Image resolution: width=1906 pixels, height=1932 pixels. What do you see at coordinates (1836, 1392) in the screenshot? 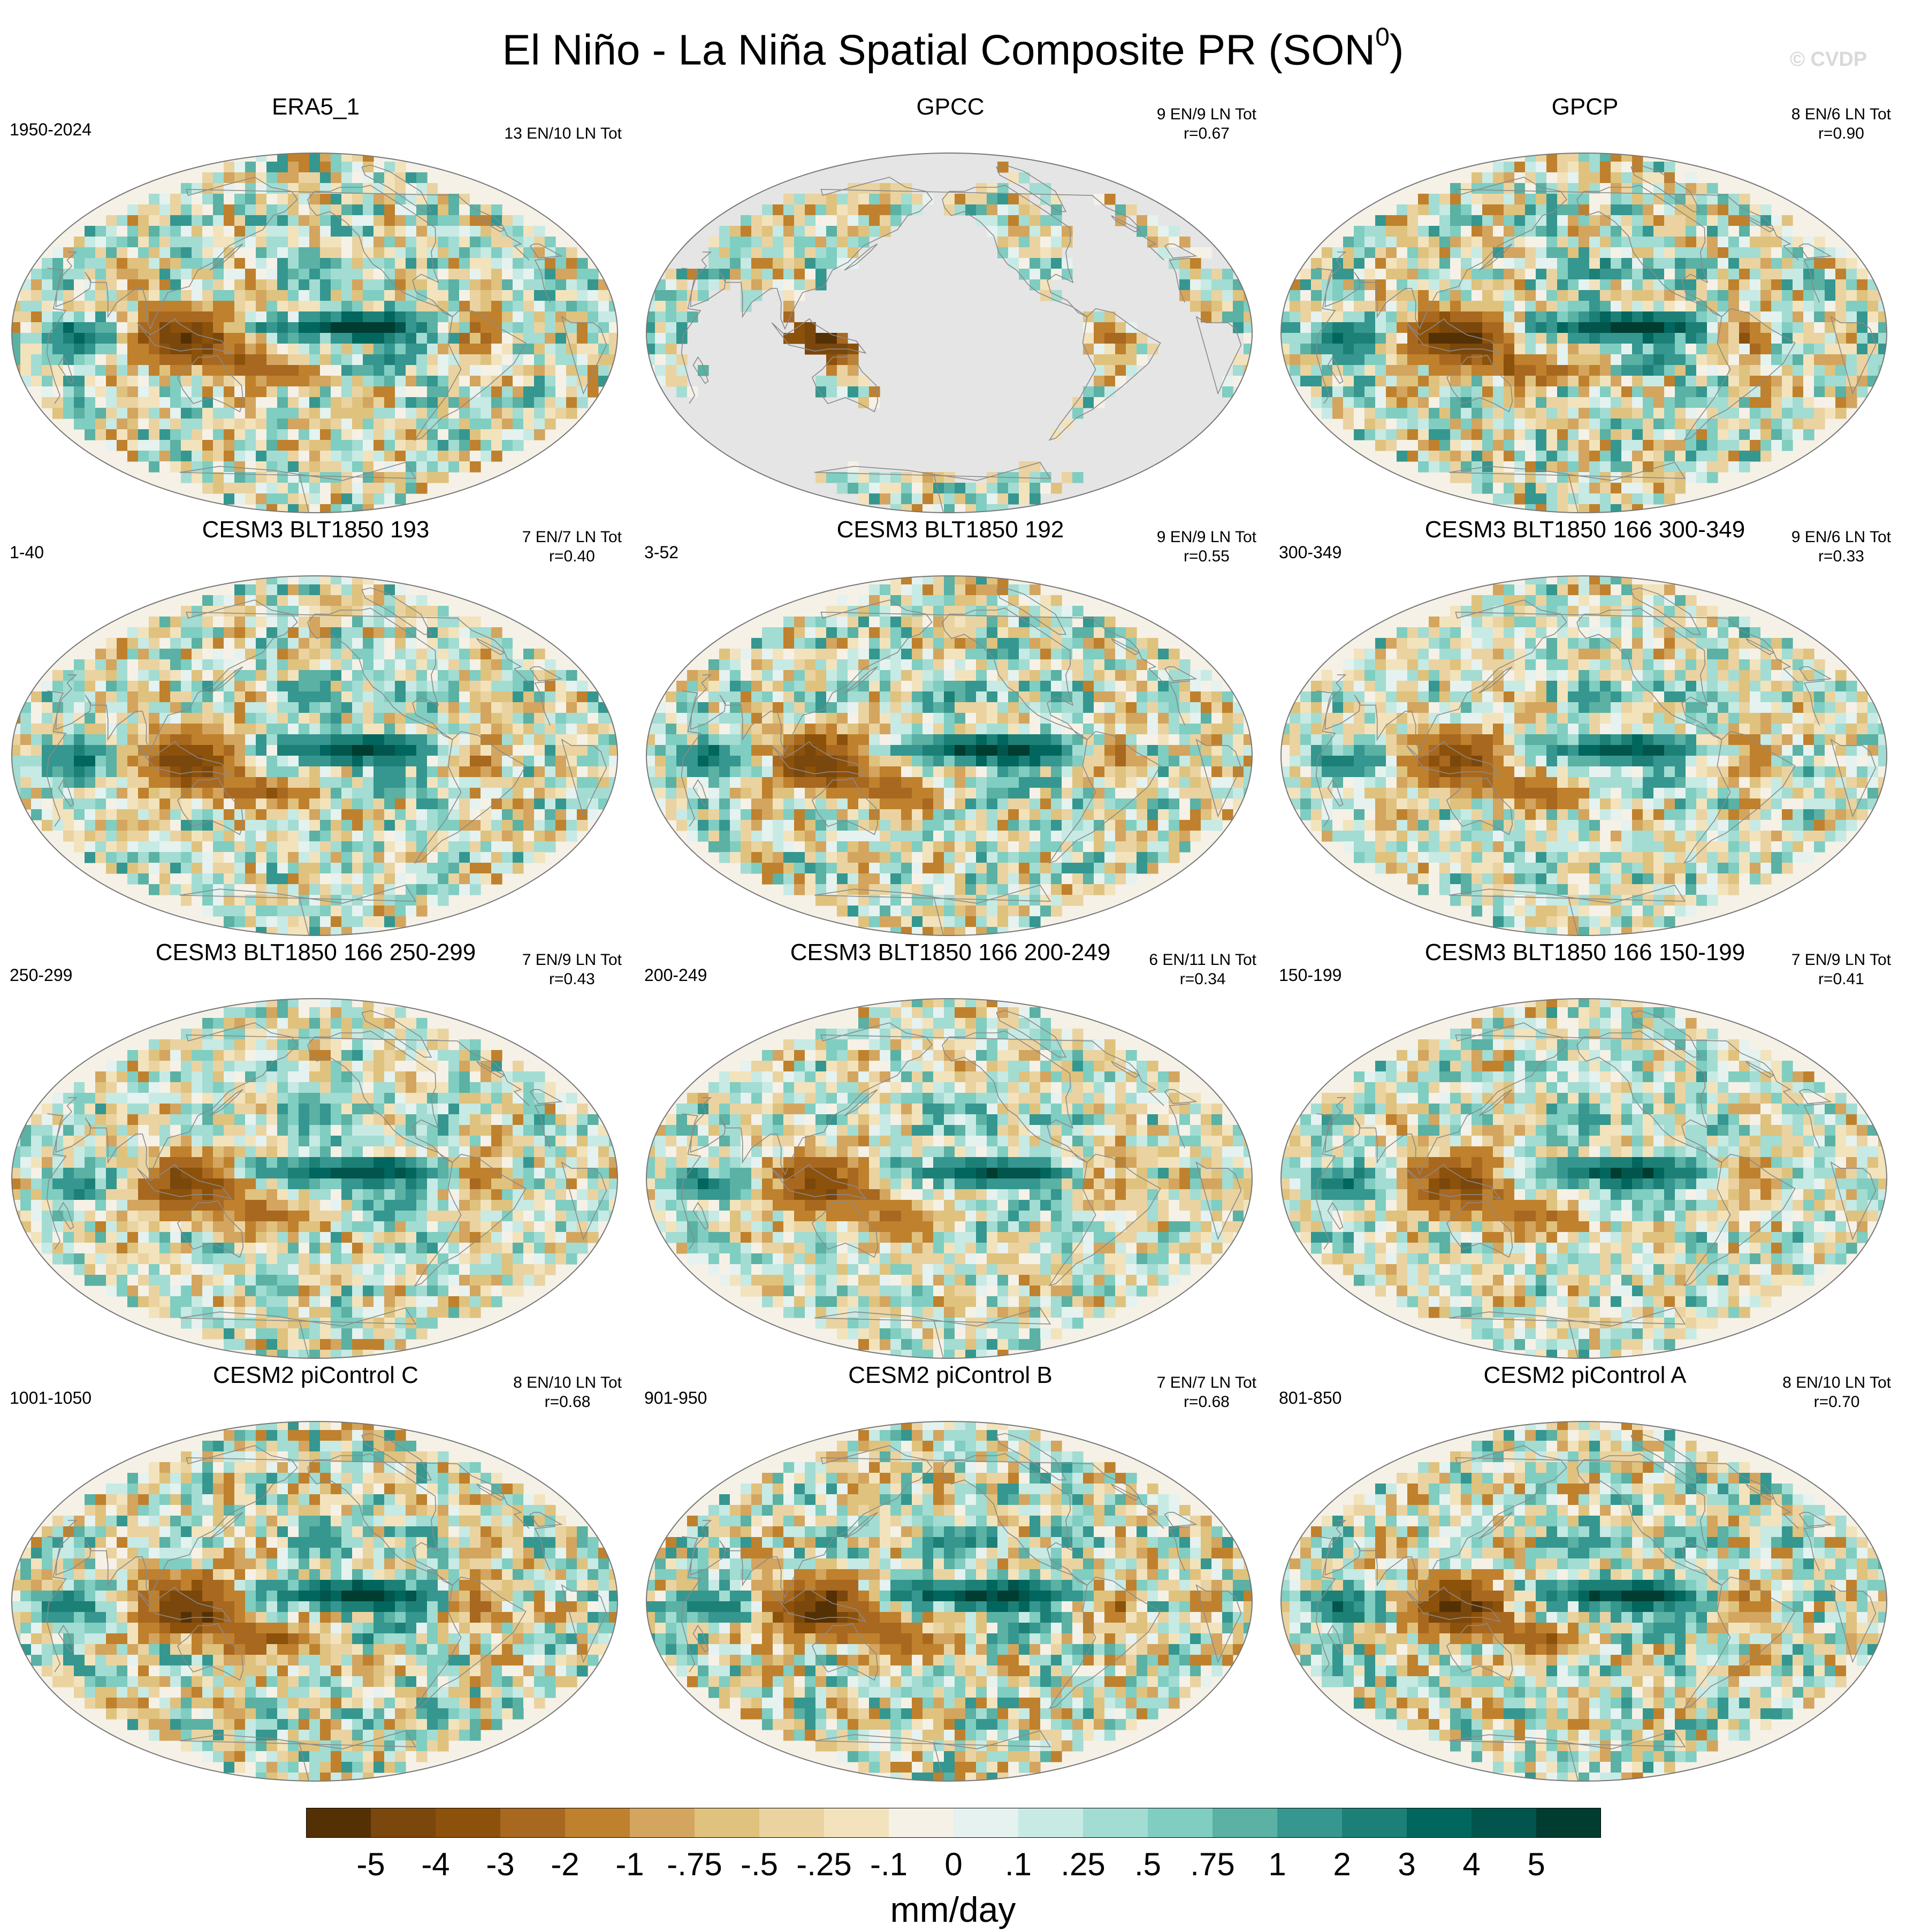
I see `panel-event-stats: 8 EN/10 LN Tot r=0.70` at bounding box center [1836, 1392].